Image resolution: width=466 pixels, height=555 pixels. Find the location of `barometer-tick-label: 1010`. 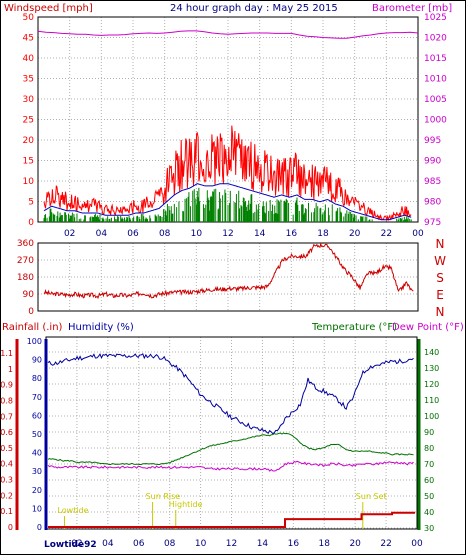

barometer-tick-label: 1010 is located at coordinates (435, 80).